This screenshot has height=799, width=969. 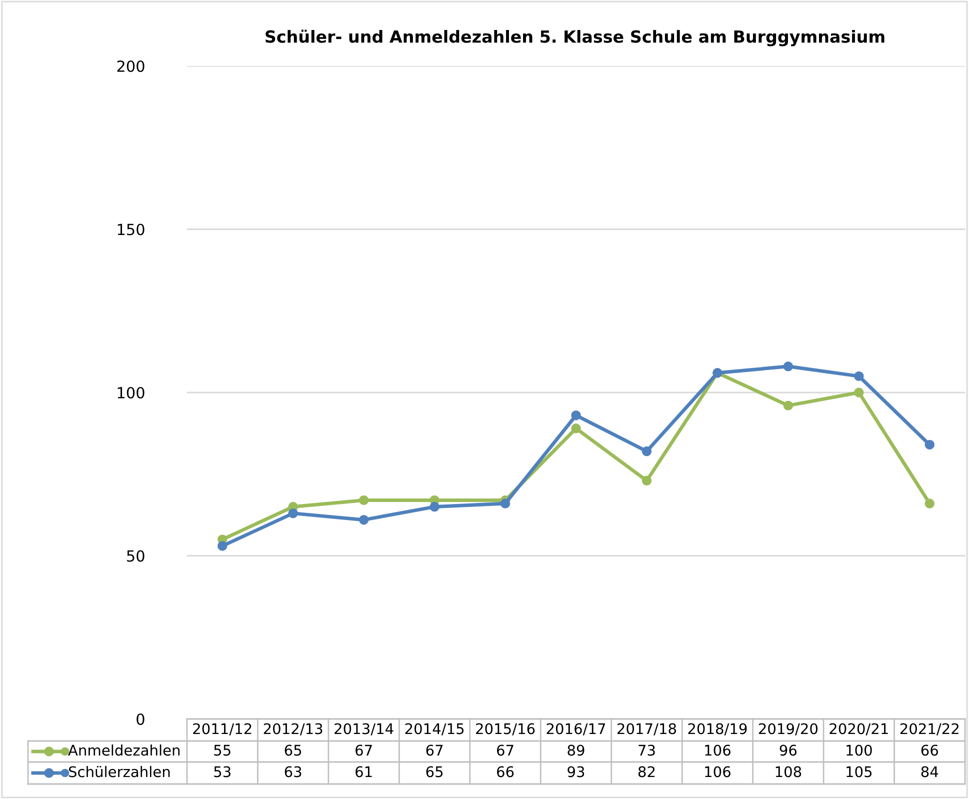 I want to click on x-tick-label: 2014/15, so click(x=434, y=729).